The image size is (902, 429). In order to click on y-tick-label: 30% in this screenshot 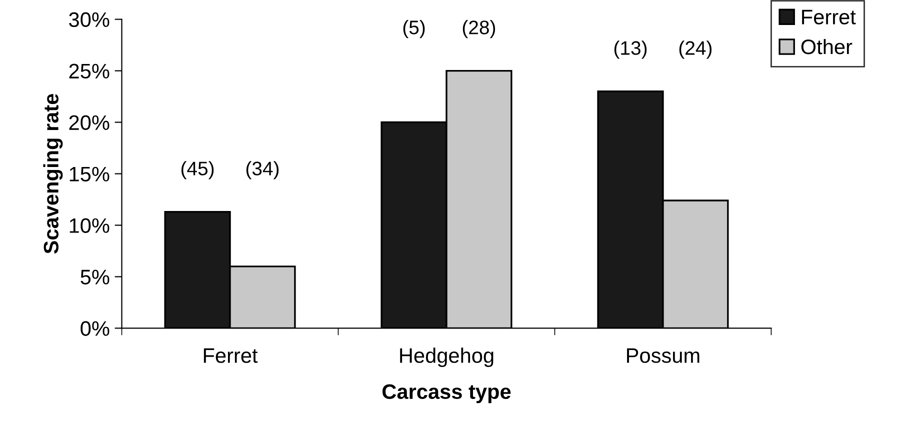, I will do `click(89, 20)`.